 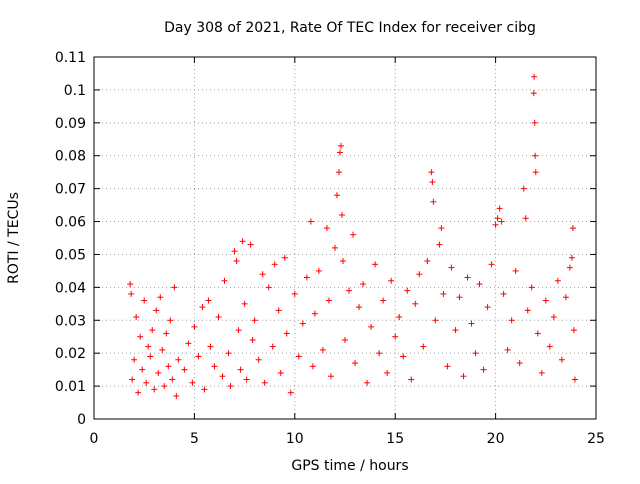 What do you see at coordinates (81, 420) in the screenshot?
I see `y-tick-label: 0` at bounding box center [81, 420].